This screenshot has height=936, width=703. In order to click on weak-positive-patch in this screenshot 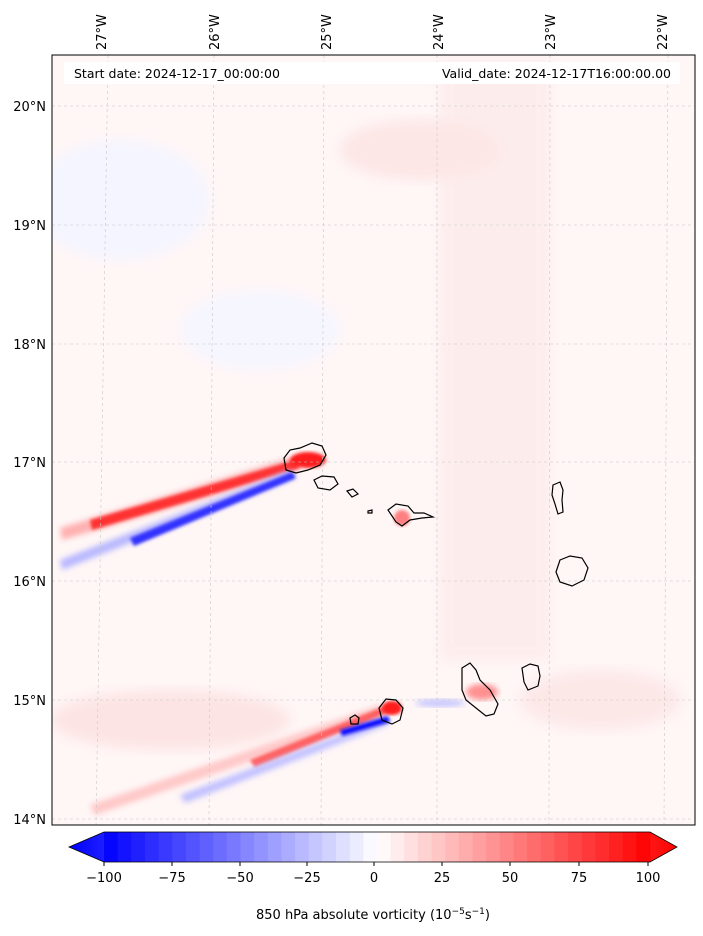, I will do `click(420, 150)`.